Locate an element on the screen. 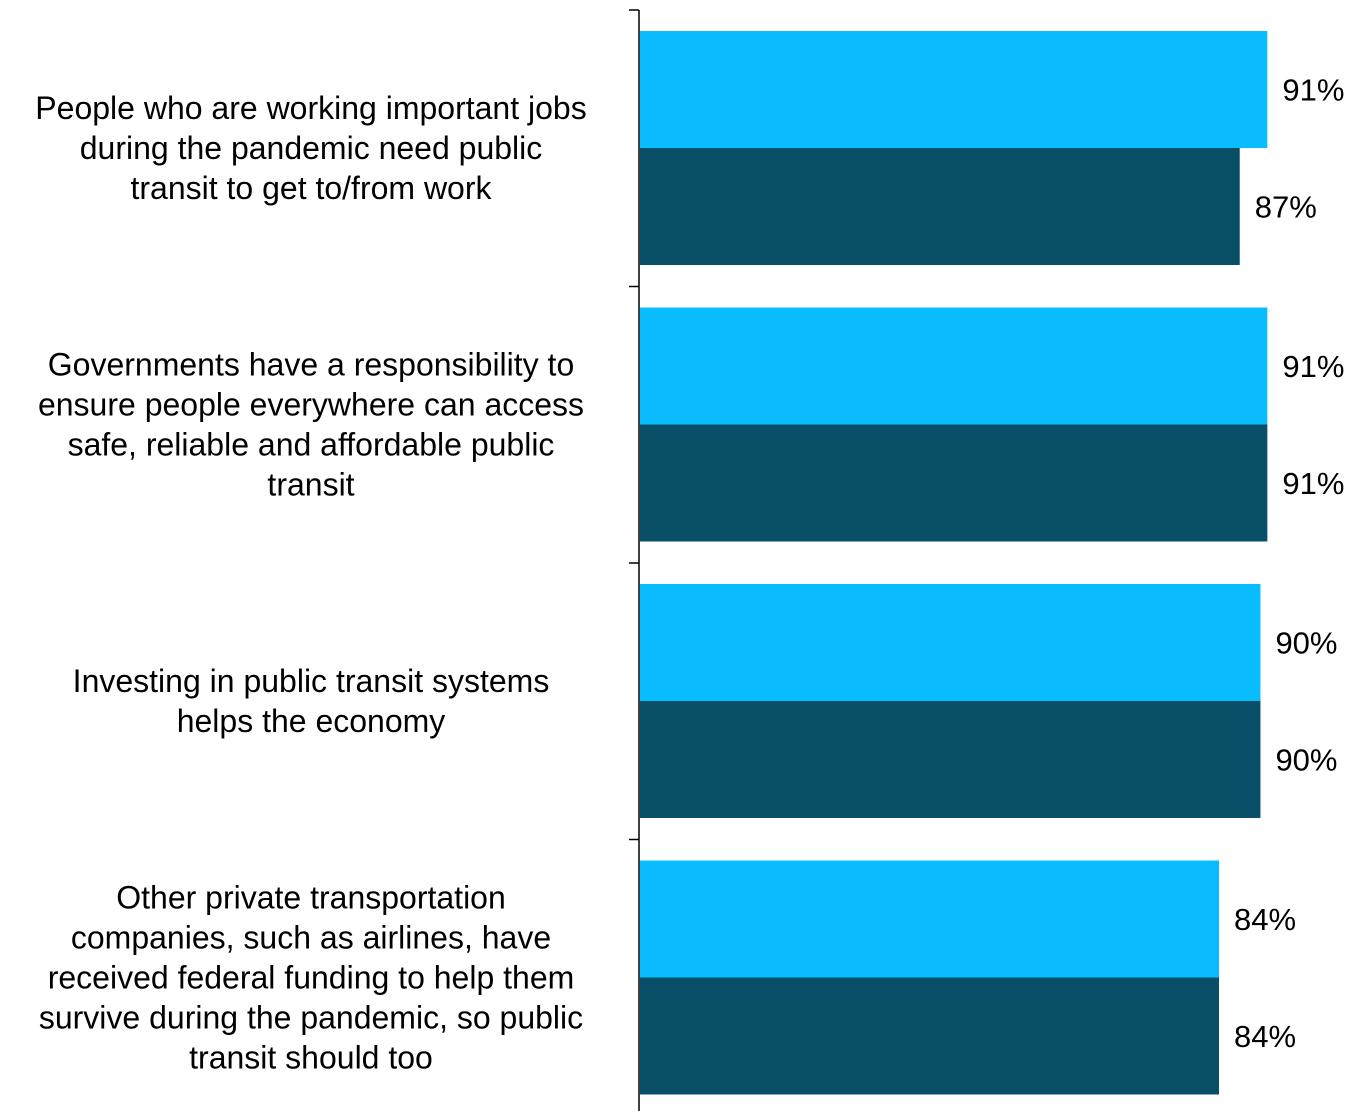 This screenshot has width=1346, height=1111. category-label-line: Investing in public transit systems is located at coordinates (311, 681).